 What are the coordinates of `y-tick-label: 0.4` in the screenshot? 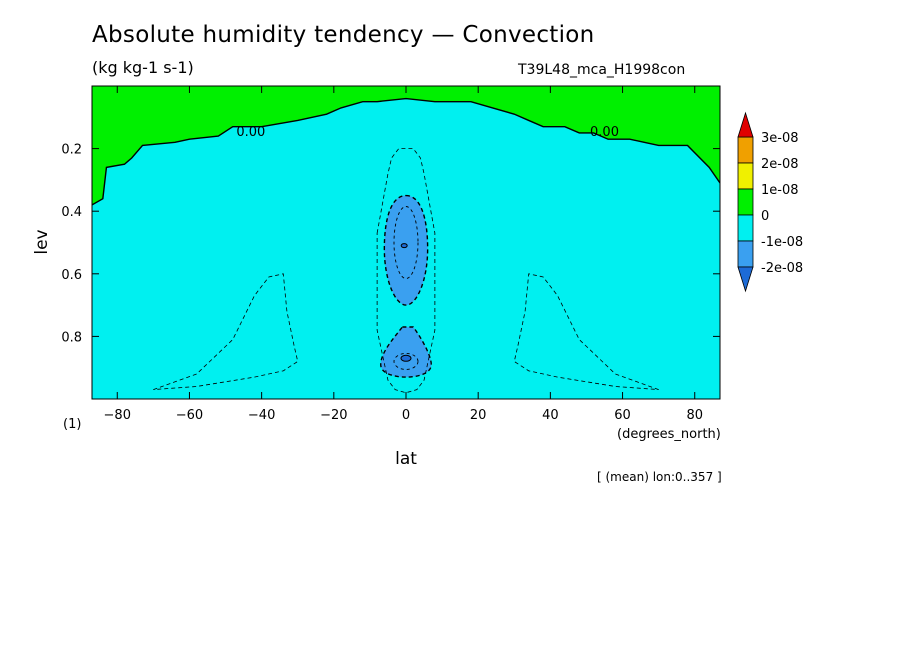 It's located at (71, 212).